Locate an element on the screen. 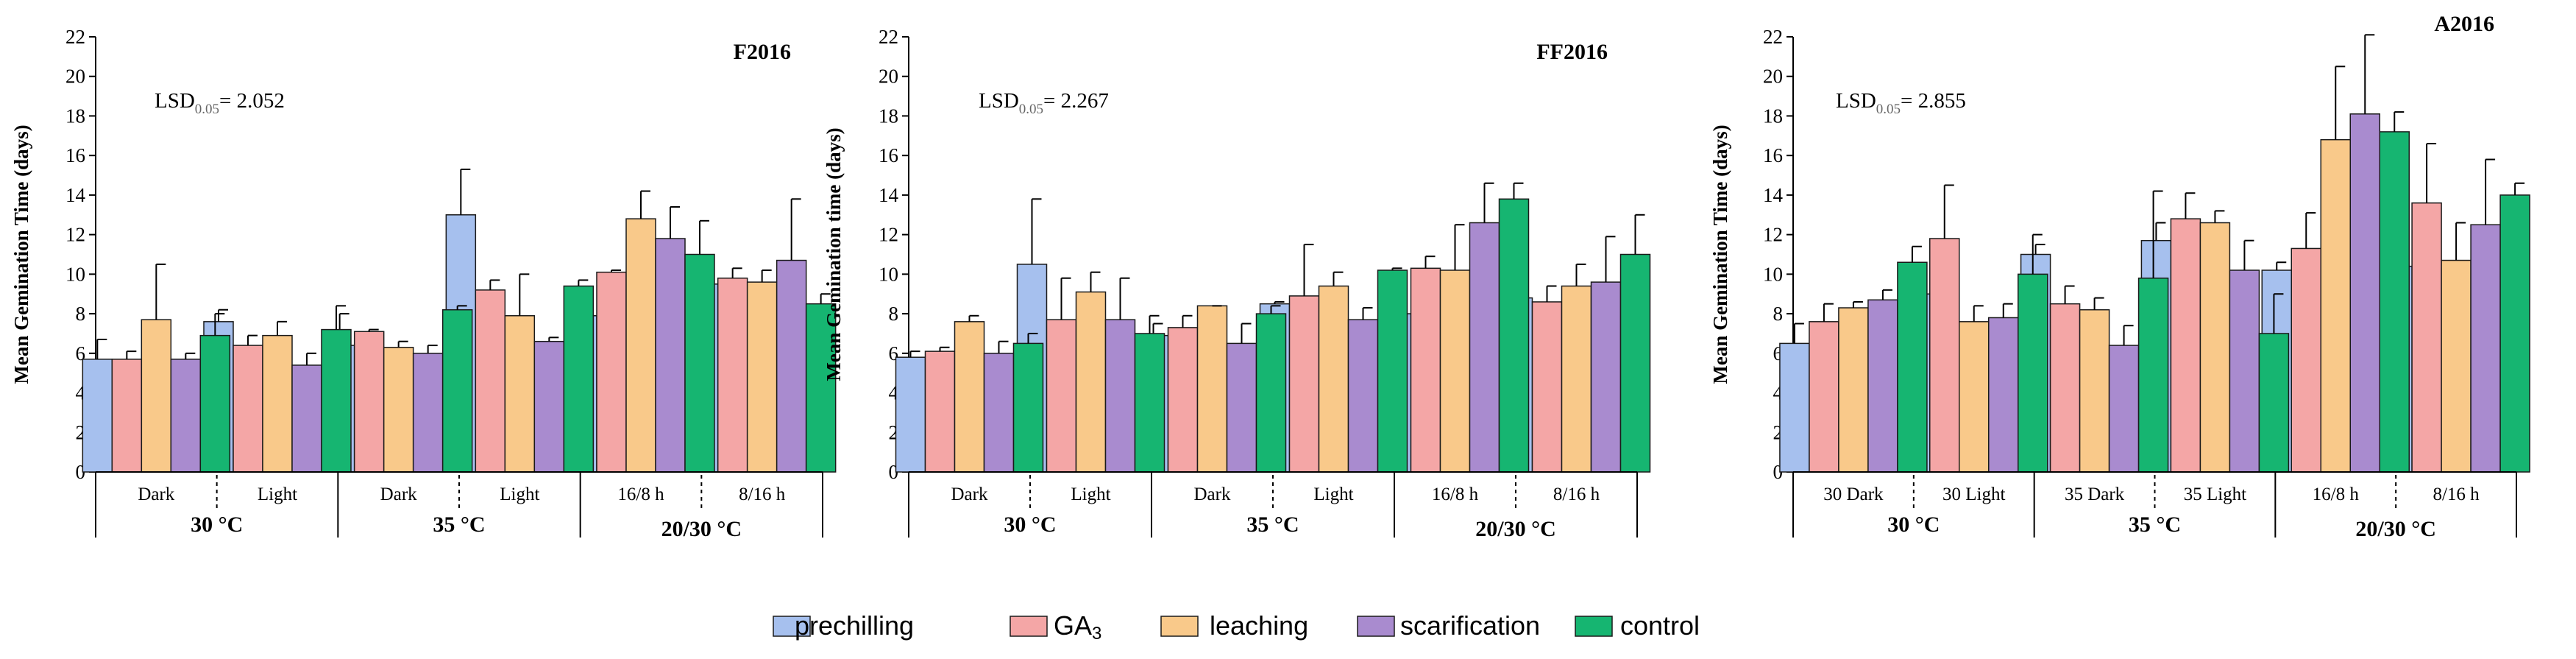 The image size is (2576, 659). x-category-label: 35 Light is located at coordinates (2215, 494).